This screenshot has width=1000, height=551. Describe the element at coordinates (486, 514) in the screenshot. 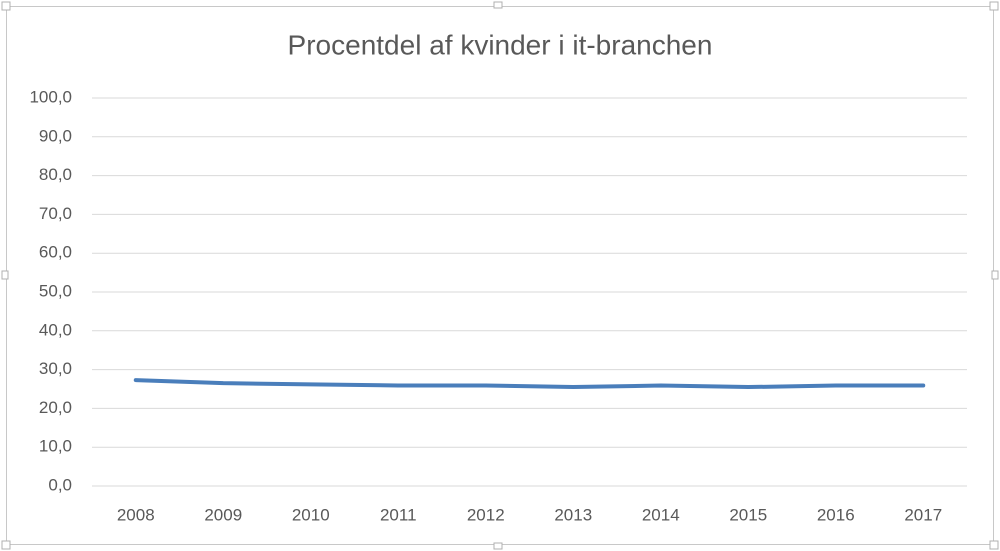

I see `x-tick-label: 2012` at that location.